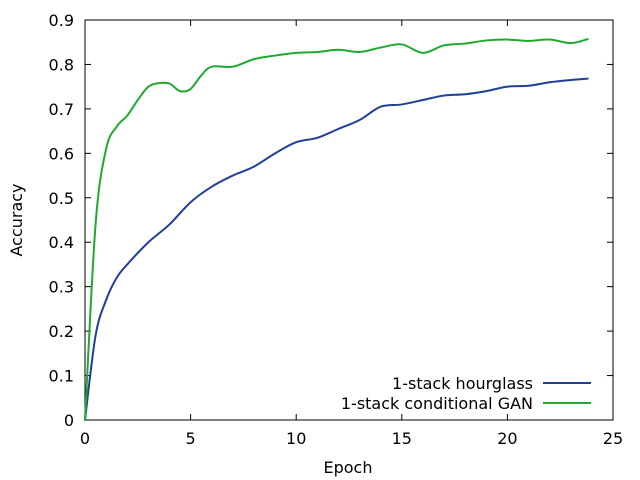 The height and width of the screenshot is (480, 640). Describe the element at coordinates (69, 420) in the screenshot. I see `y-tick-label: 0` at that location.